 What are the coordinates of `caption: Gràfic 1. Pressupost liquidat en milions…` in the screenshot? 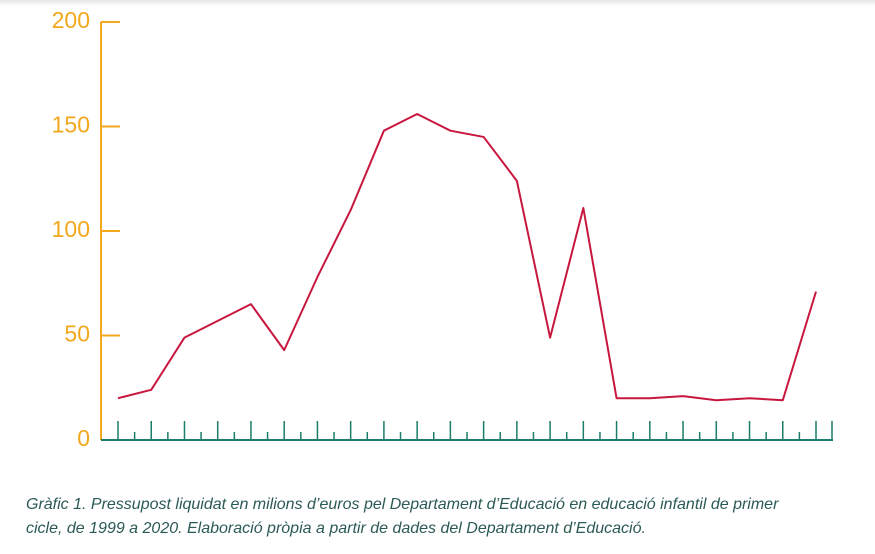 It's located at (402, 504).